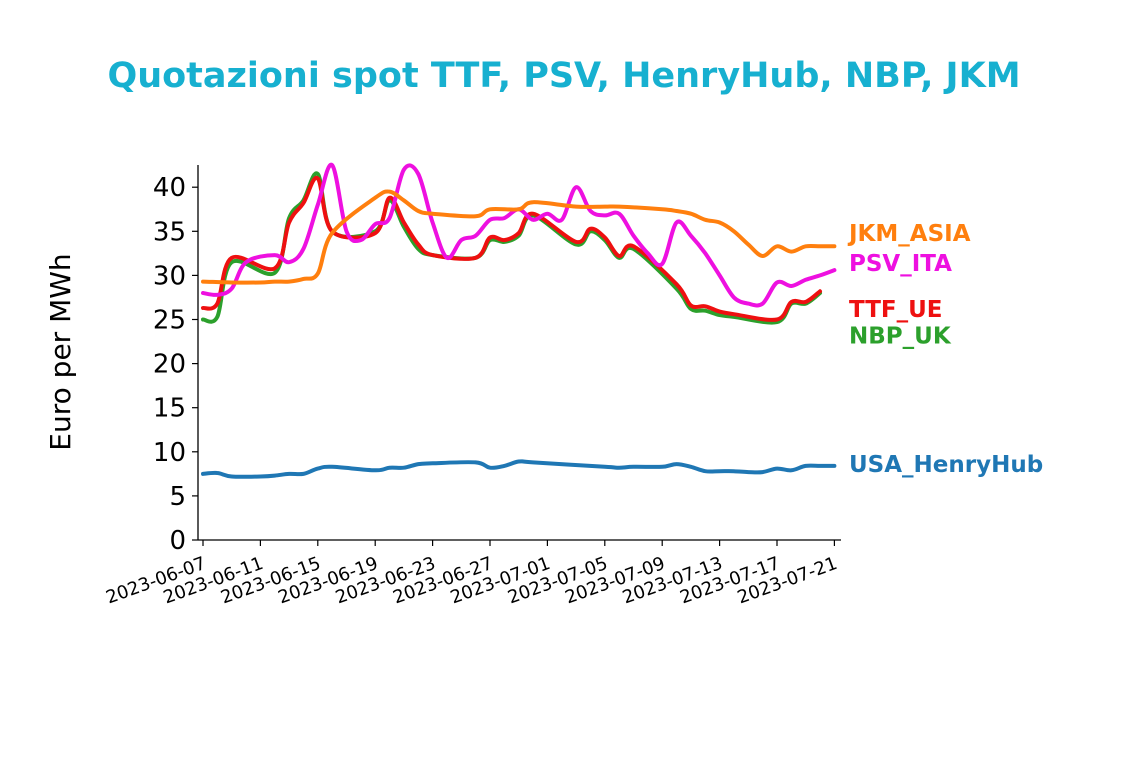  Describe the element at coordinates (169, 453) in the screenshot. I see `y-tick-label: 10` at that location.